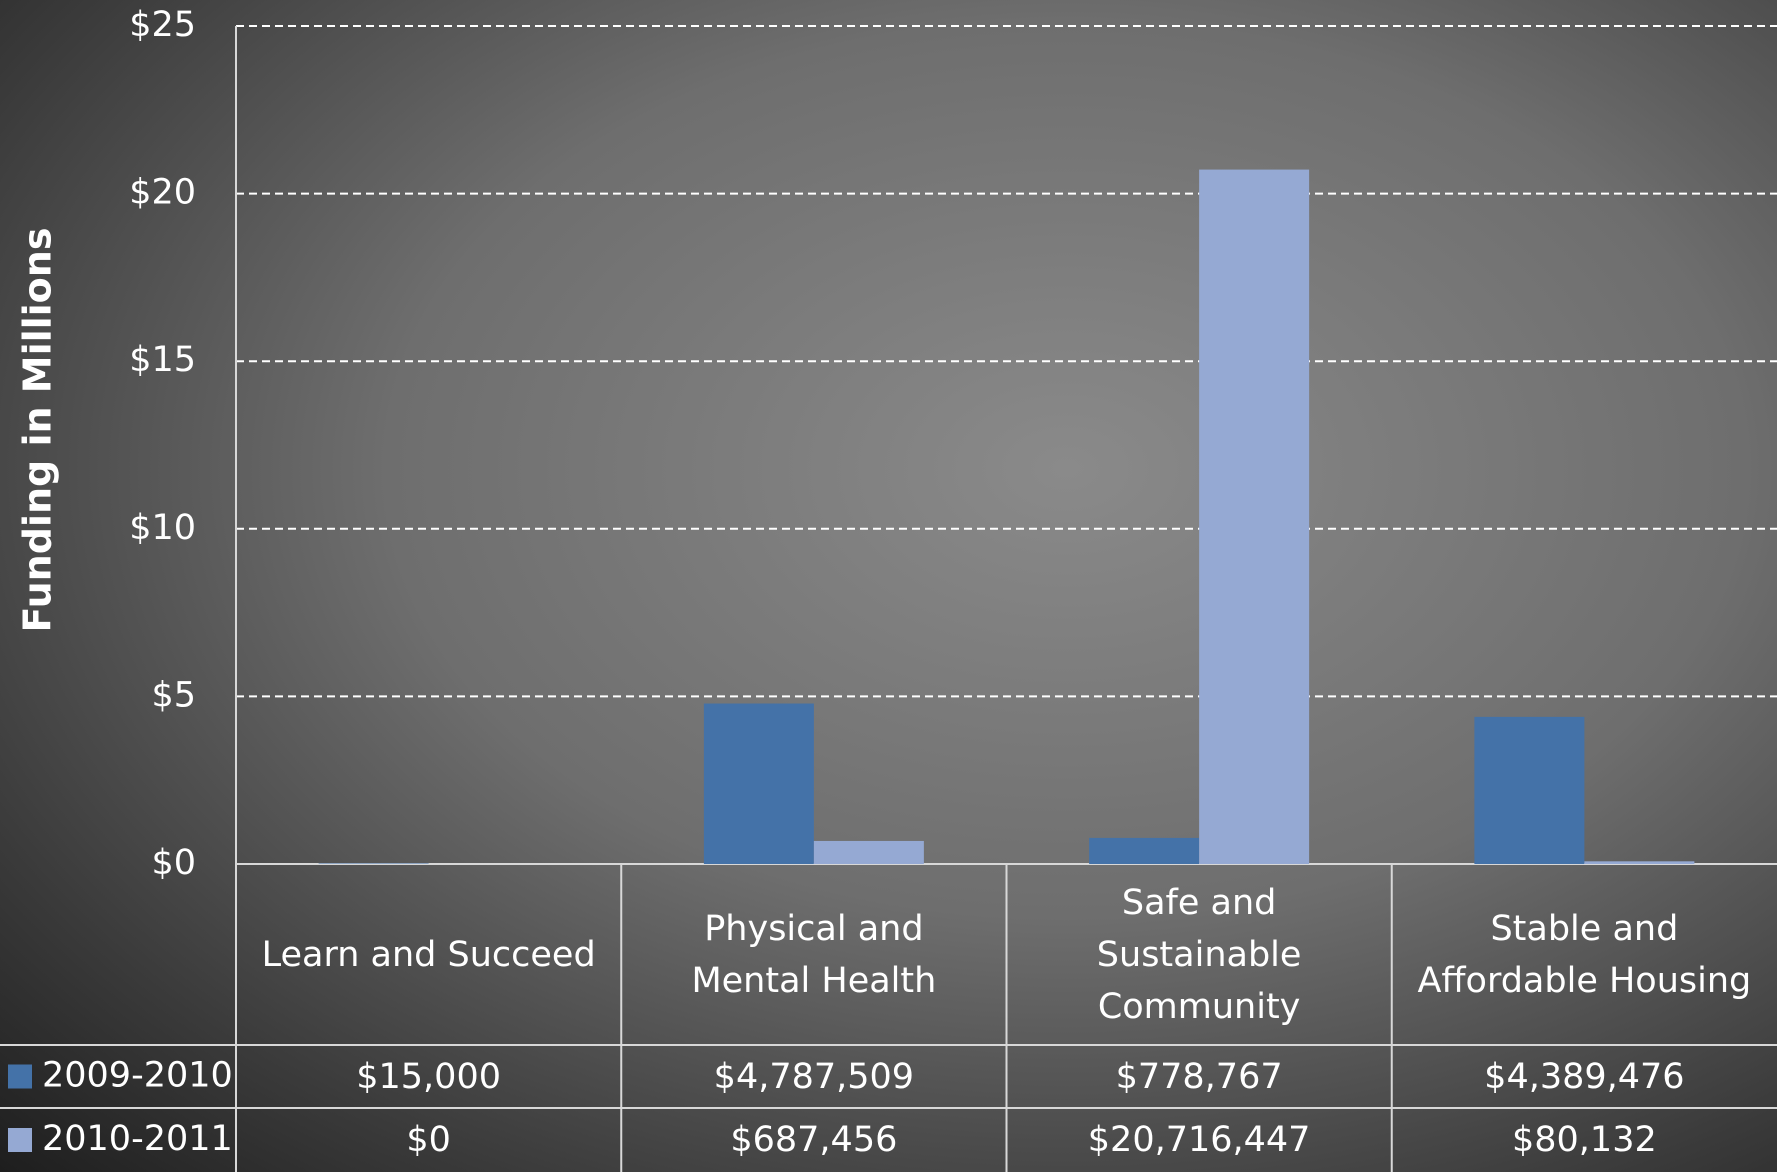  I want to click on table-value: $778,767, so click(1199, 1076).